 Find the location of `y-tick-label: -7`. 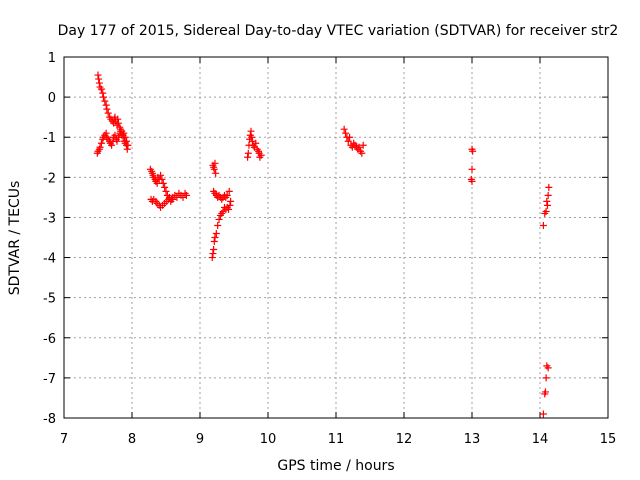

y-tick-label: -7 is located at coordinates (49, 379).